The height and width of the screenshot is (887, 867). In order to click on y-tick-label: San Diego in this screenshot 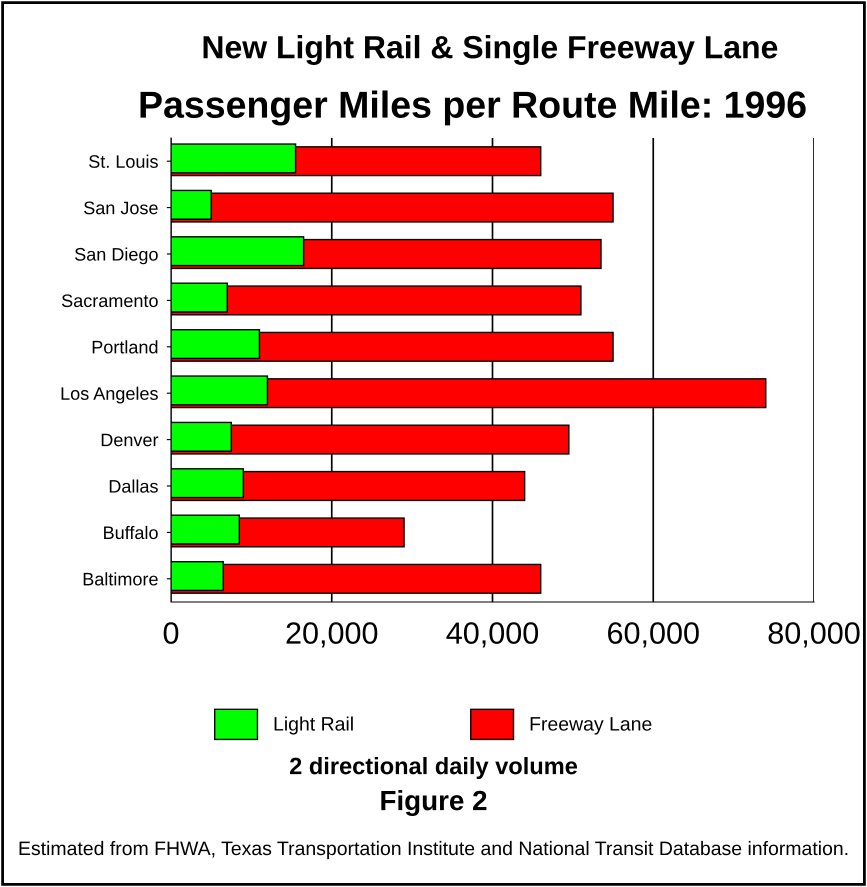, I will do `click(116, 255)`.